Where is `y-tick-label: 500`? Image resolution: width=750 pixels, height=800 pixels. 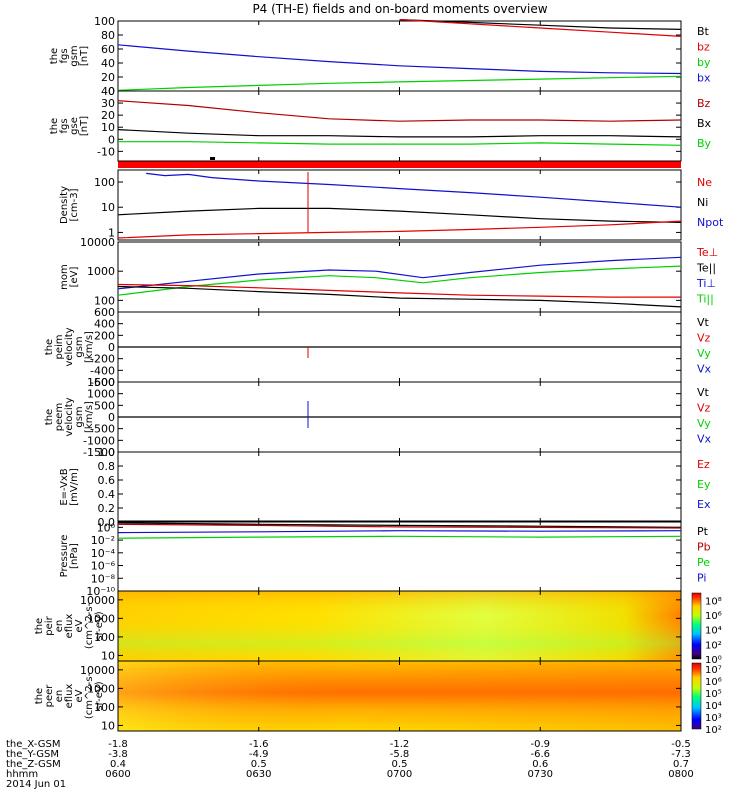 y-tick-label: 500 is located at coordinates (104, 405).